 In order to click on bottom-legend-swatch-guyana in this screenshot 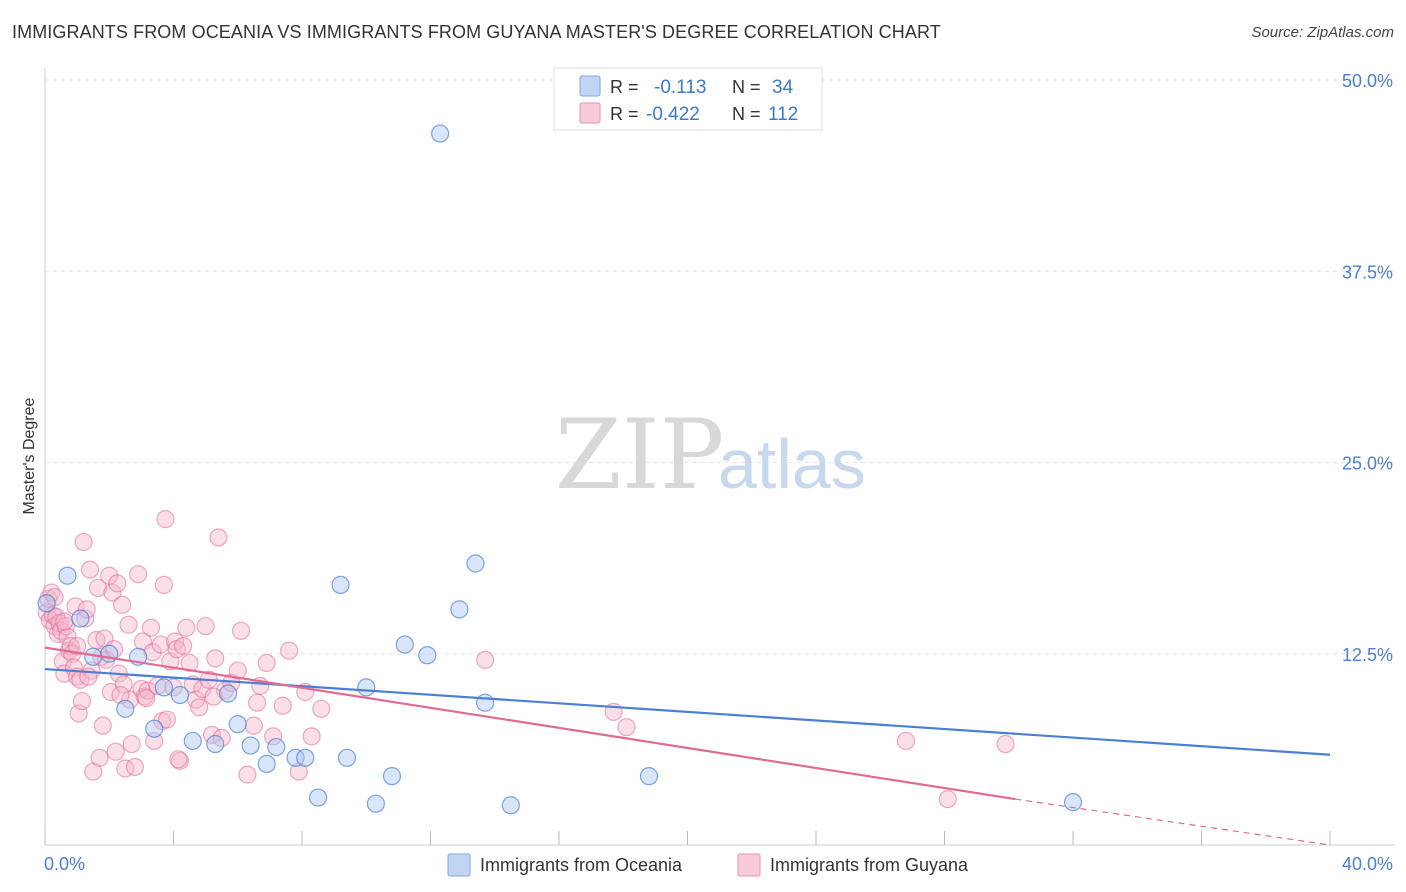, I will do `click(749, 865)`.